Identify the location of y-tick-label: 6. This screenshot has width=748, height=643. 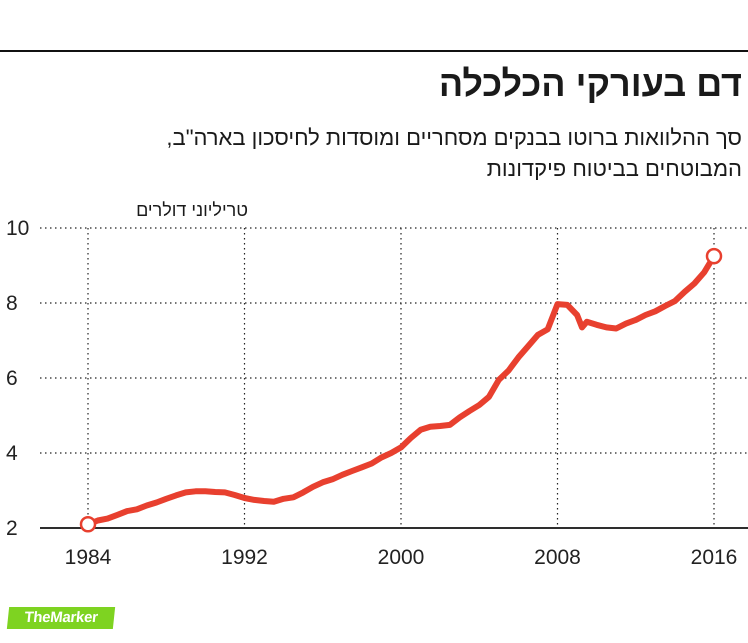
(12, 378).